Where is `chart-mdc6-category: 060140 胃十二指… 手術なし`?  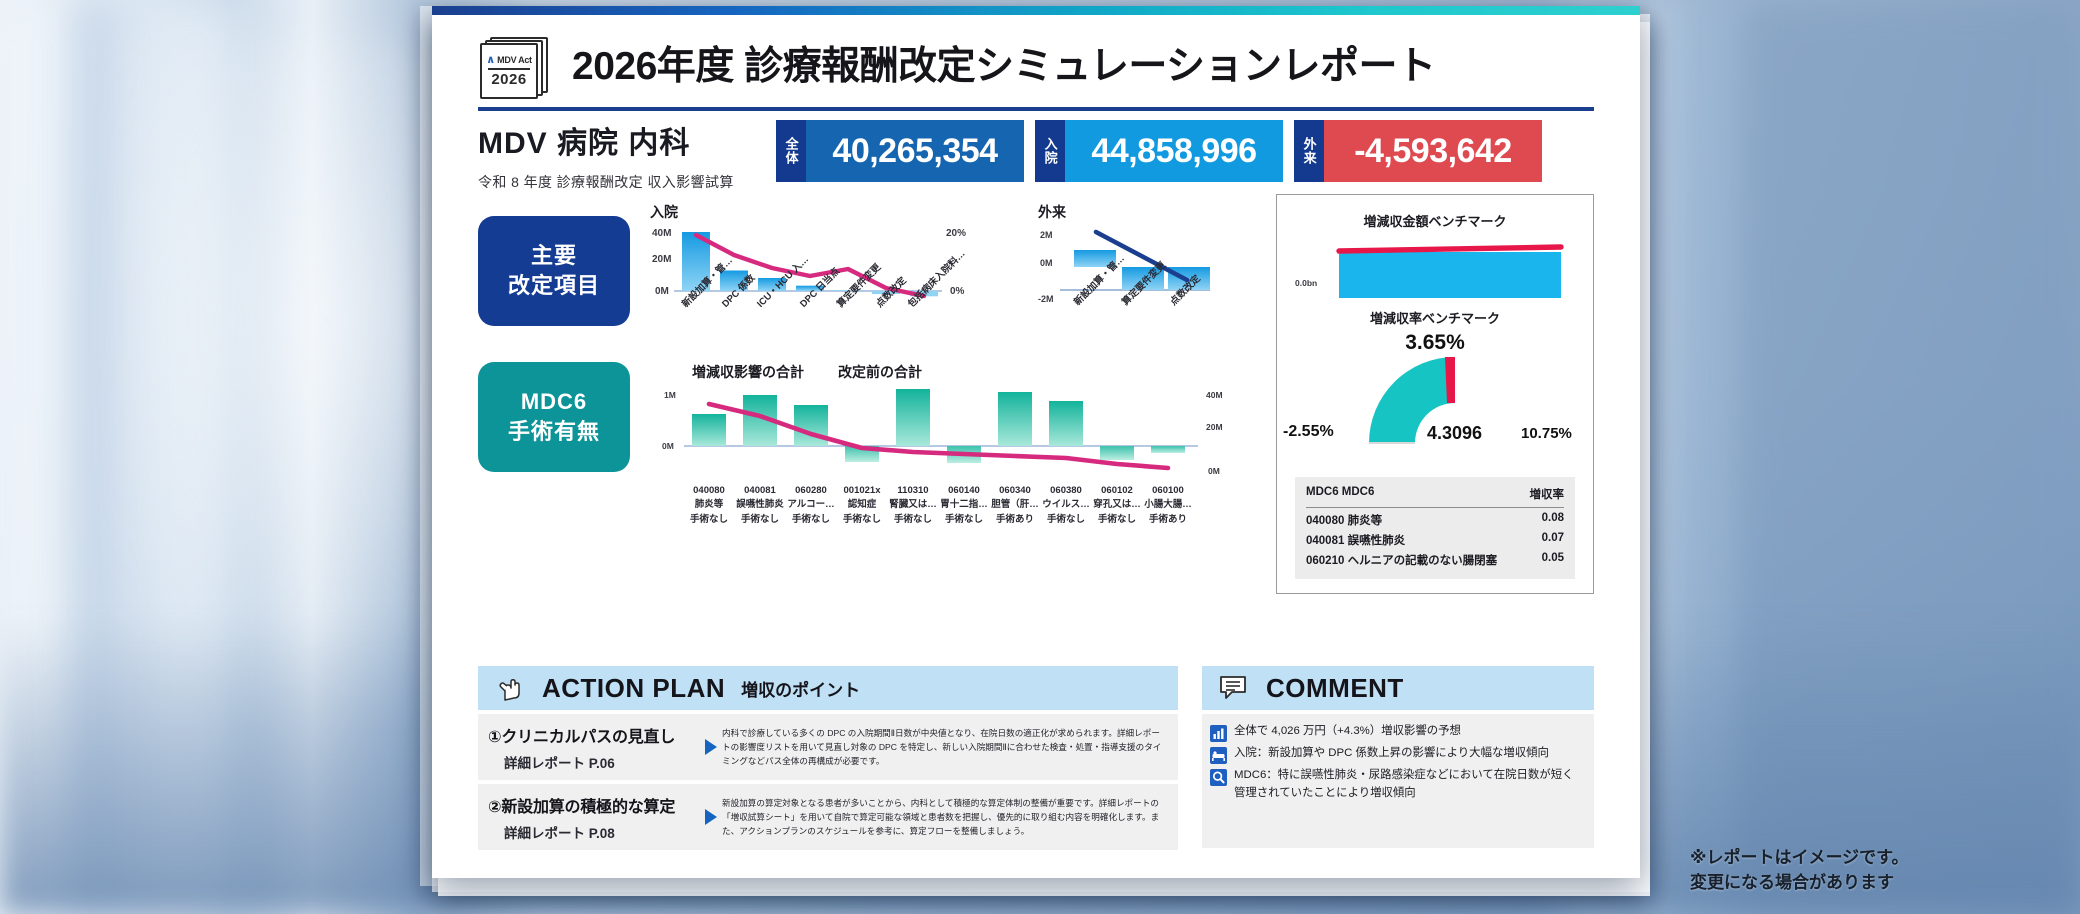
chart-mdc6-category: 060140 胃十二指… 手術なし is located at coordinates (964, 505).